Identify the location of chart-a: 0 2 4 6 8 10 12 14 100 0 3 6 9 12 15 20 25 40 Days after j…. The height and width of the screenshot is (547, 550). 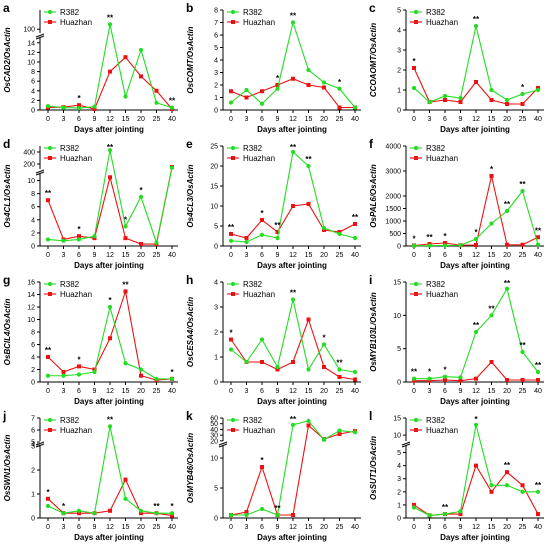
(90, 67).